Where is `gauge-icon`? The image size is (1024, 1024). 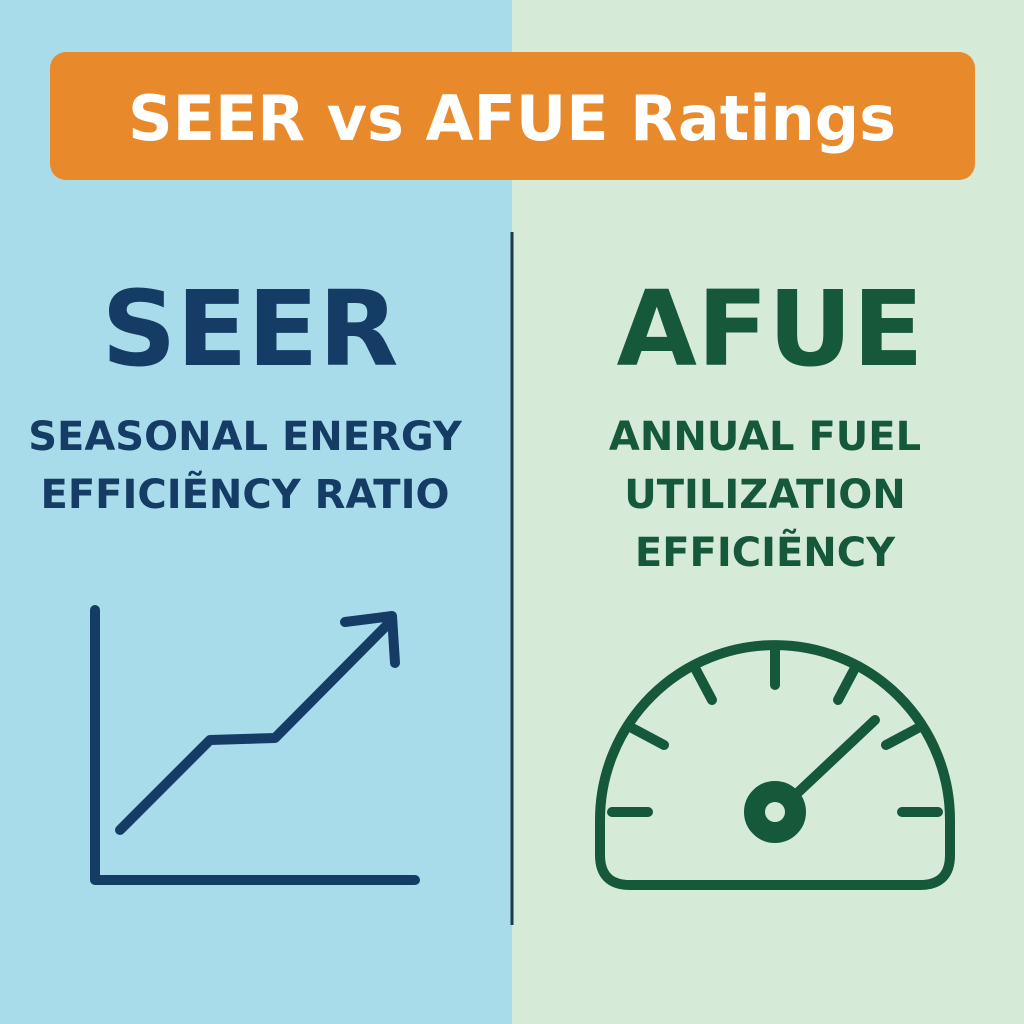 gauge-icon is located at coordinates (775, 765).